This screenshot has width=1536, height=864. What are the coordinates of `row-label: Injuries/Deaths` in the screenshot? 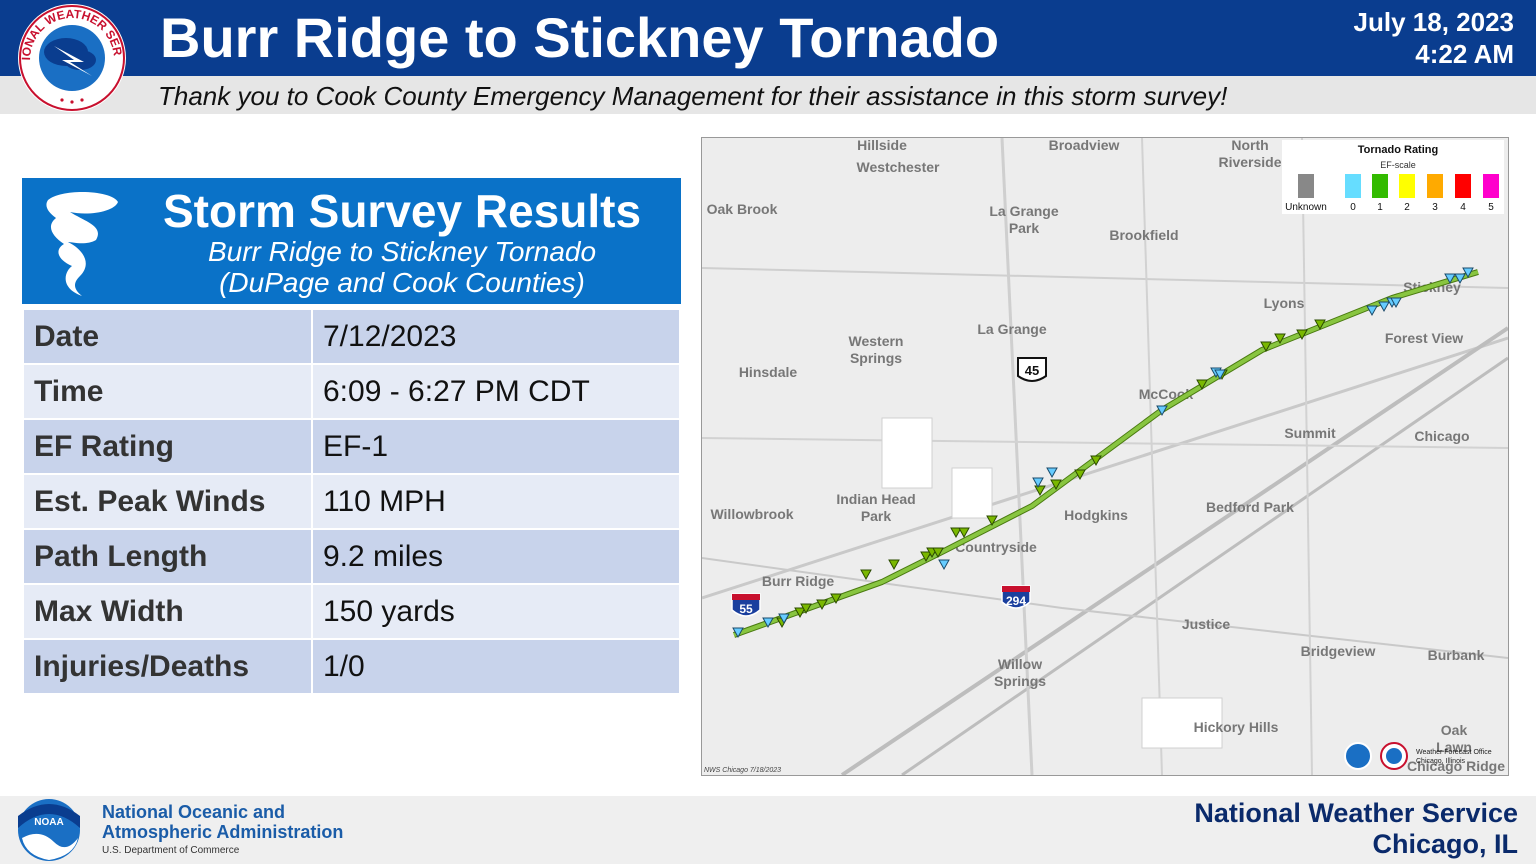 It's located at (167, 666).